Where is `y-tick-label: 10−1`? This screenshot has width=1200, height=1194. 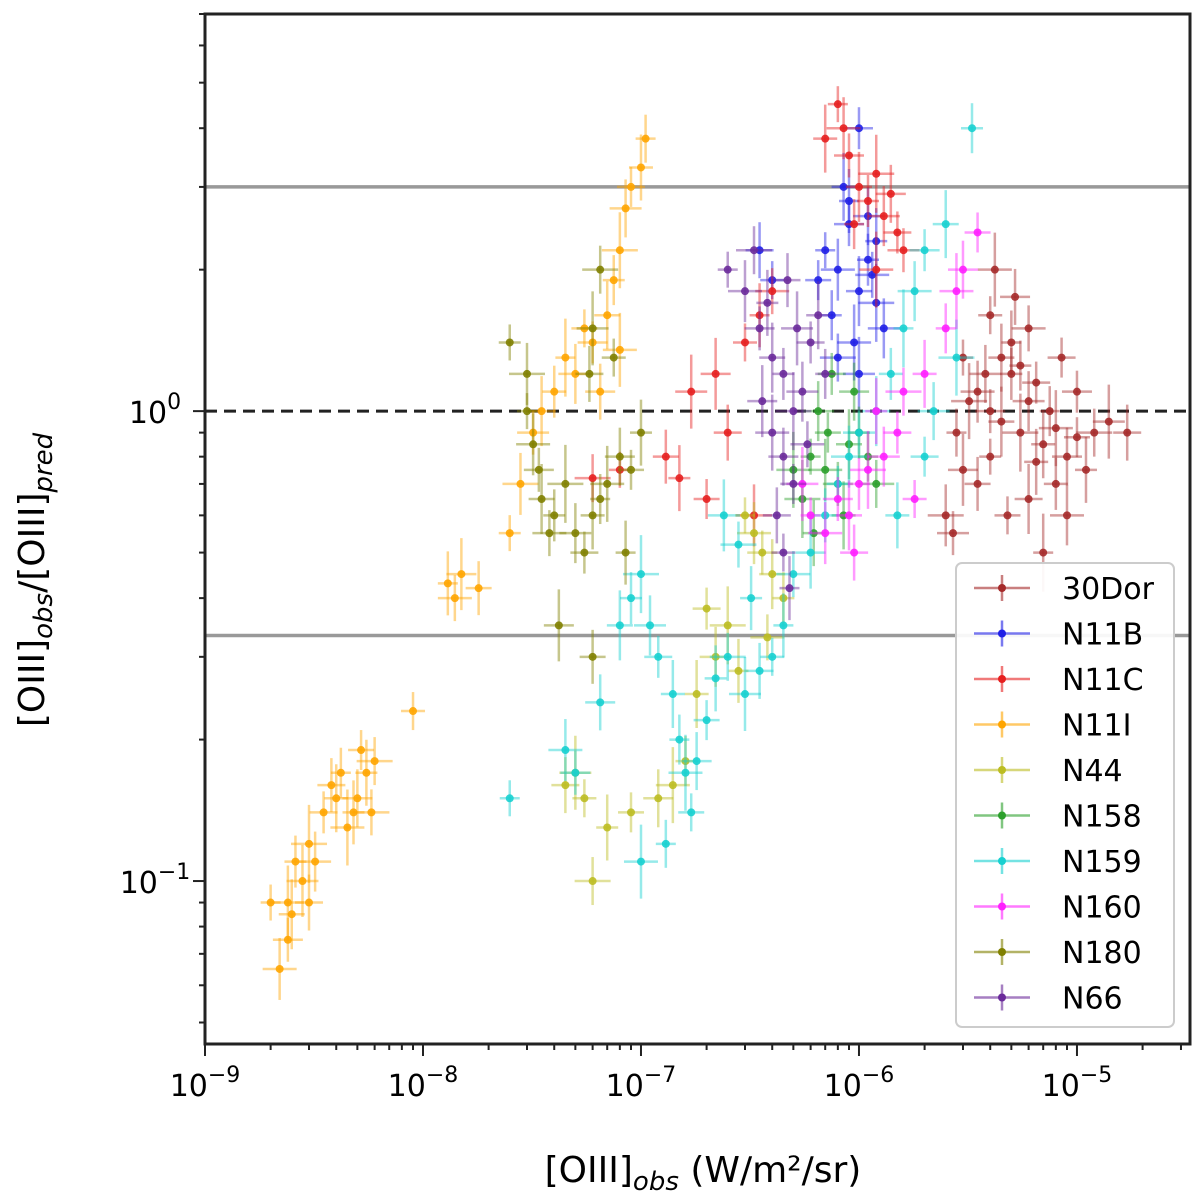 y-tick-label: 10−1 is located at coordinates (155, 880).